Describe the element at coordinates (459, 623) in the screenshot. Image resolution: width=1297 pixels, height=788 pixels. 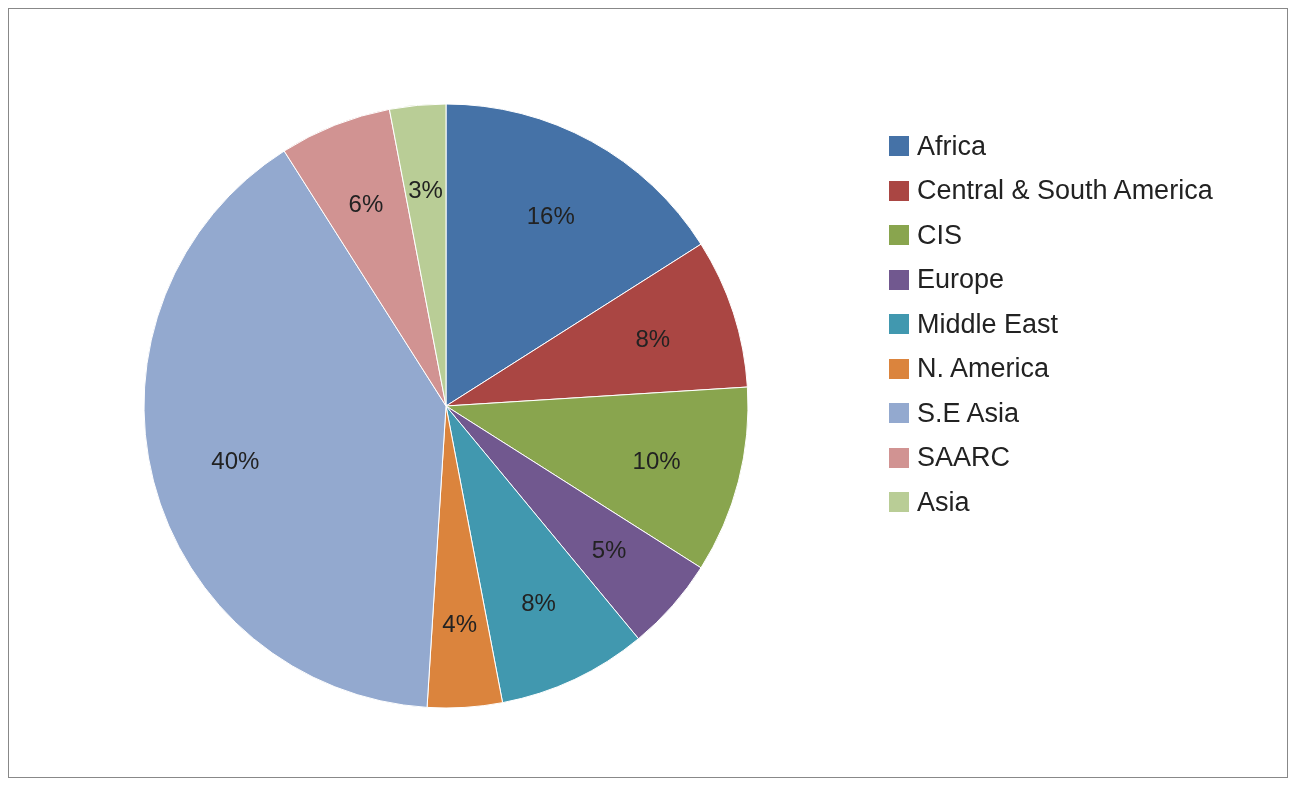
I see `data-label: 4%` at that location.